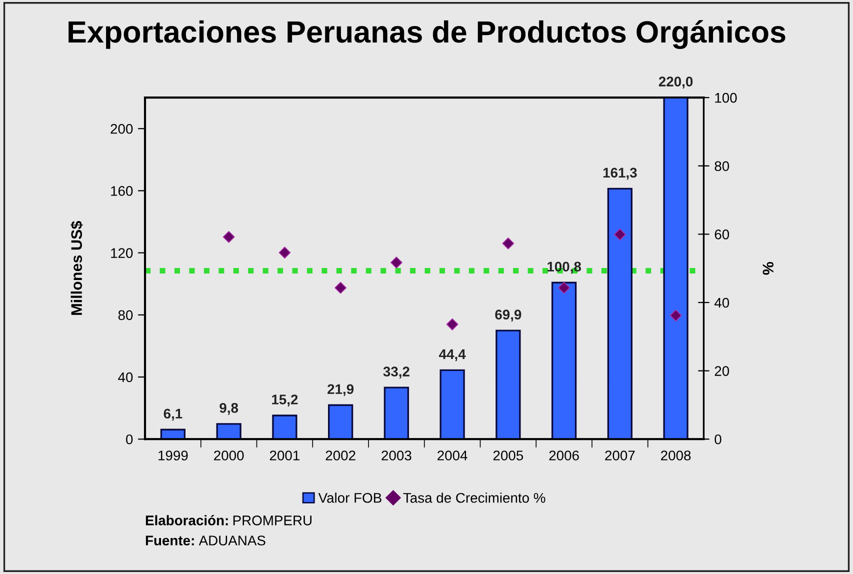 This screenshot has width=853, height=574. Describe the element at coordinates (122, 191) in the screenshot. I see `y-tick-label: 160` at that location.